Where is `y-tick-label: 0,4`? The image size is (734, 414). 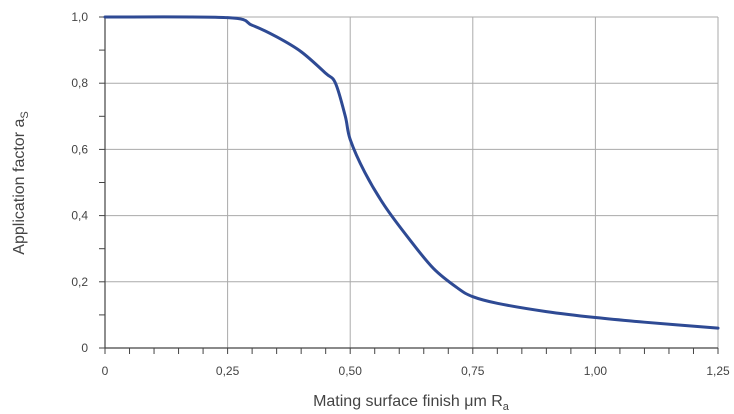
y-tick-label: 0,4 is located at coordinates (79, 216).